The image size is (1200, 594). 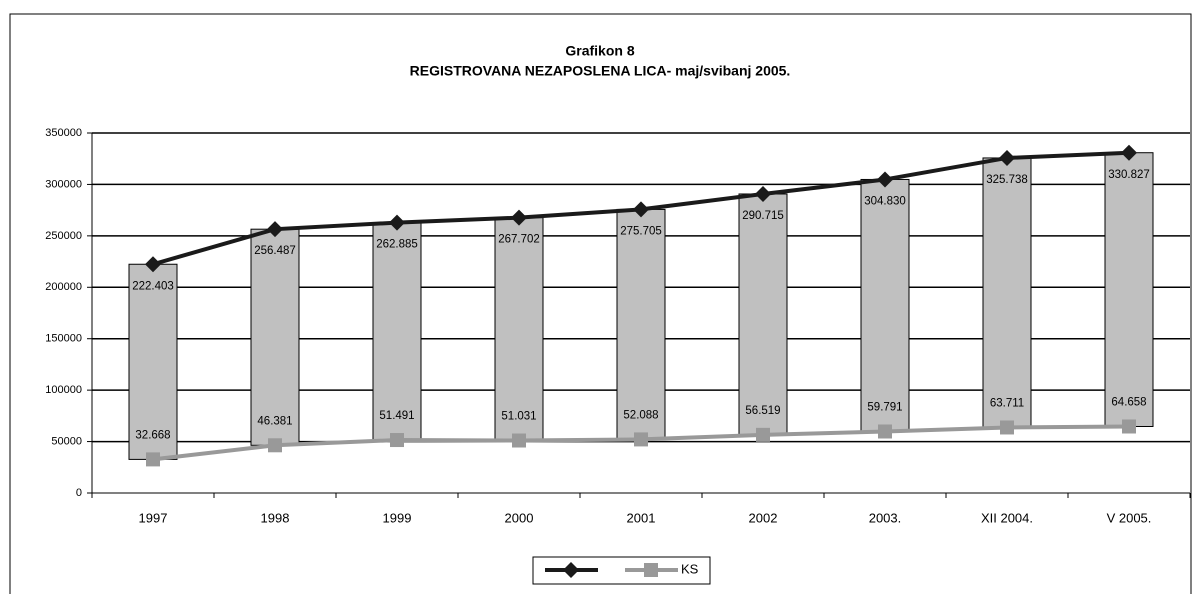 I want to click on data-label: 51.031, so click(x=518, y=417).